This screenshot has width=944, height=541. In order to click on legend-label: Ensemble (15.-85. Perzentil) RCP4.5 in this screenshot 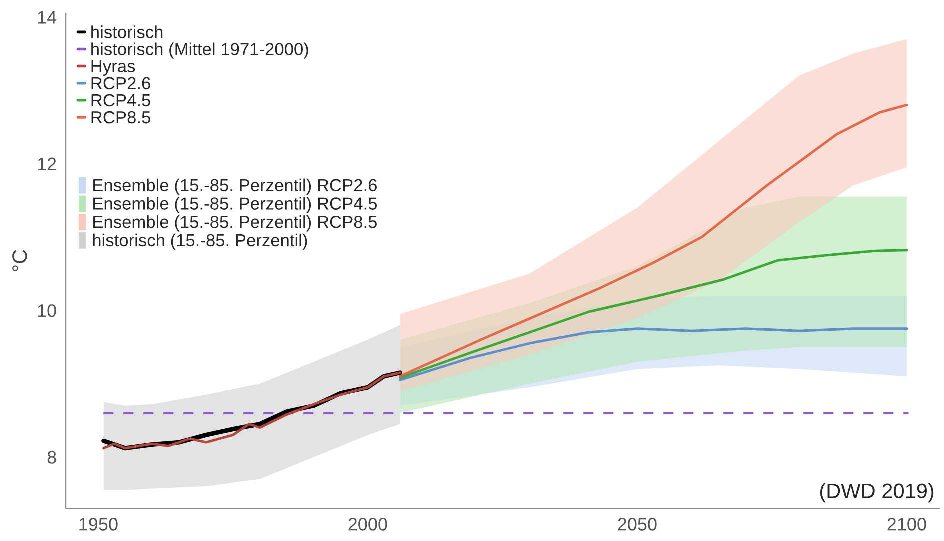, I will do `click(236, 205)`.